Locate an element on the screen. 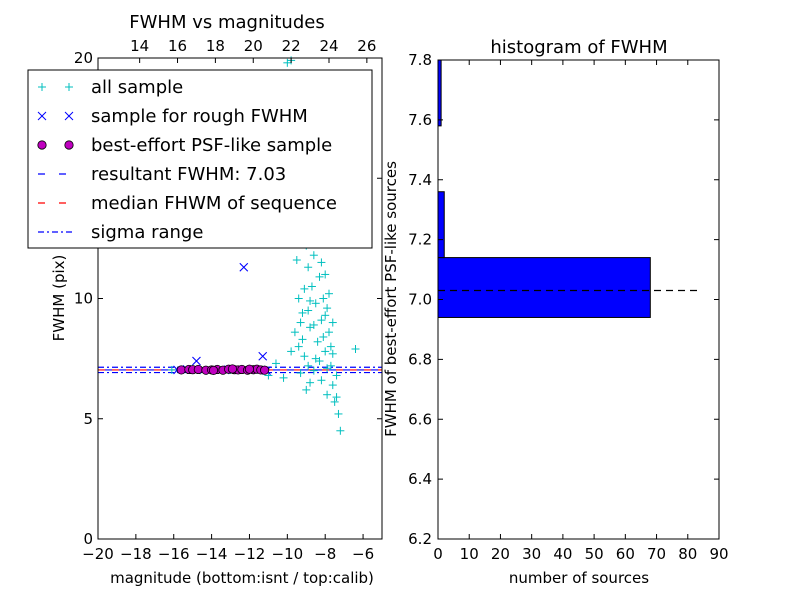 Image resolution: width=800 pixels, height=600 pixels. legend-entry: best-effort PSF-like sample is located at coordinates (184, 145).